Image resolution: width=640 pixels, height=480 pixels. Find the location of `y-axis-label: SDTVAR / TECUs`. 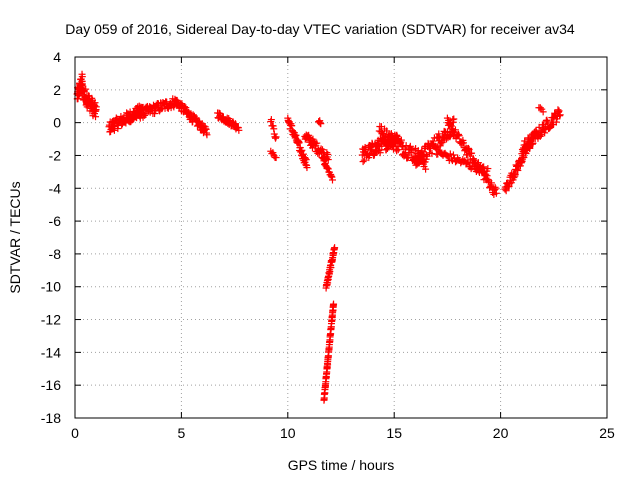

y-axis-label: SDTVAR / TECUs is located at coordinates (15, 237).